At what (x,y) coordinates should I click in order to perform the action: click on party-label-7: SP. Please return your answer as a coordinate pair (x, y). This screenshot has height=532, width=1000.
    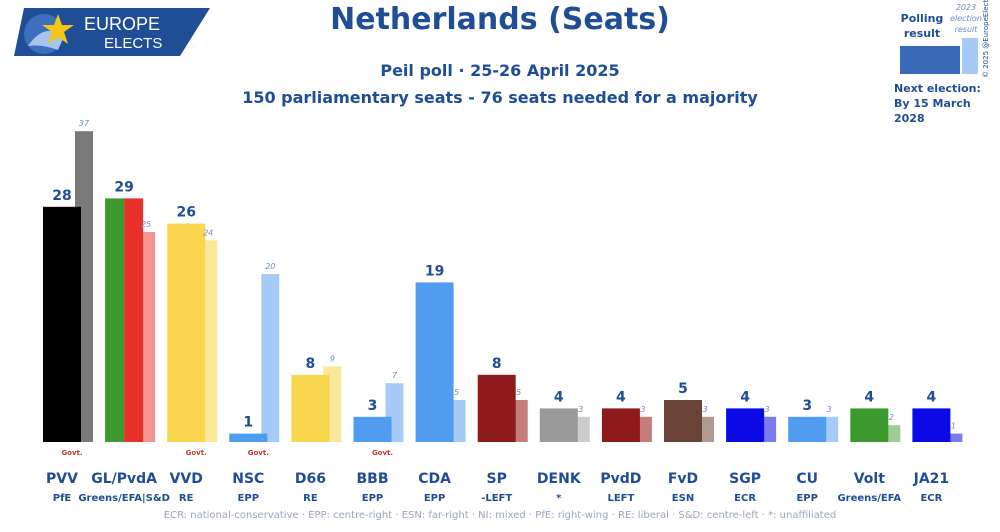
    Looking at the image, I should click on (497, 479).